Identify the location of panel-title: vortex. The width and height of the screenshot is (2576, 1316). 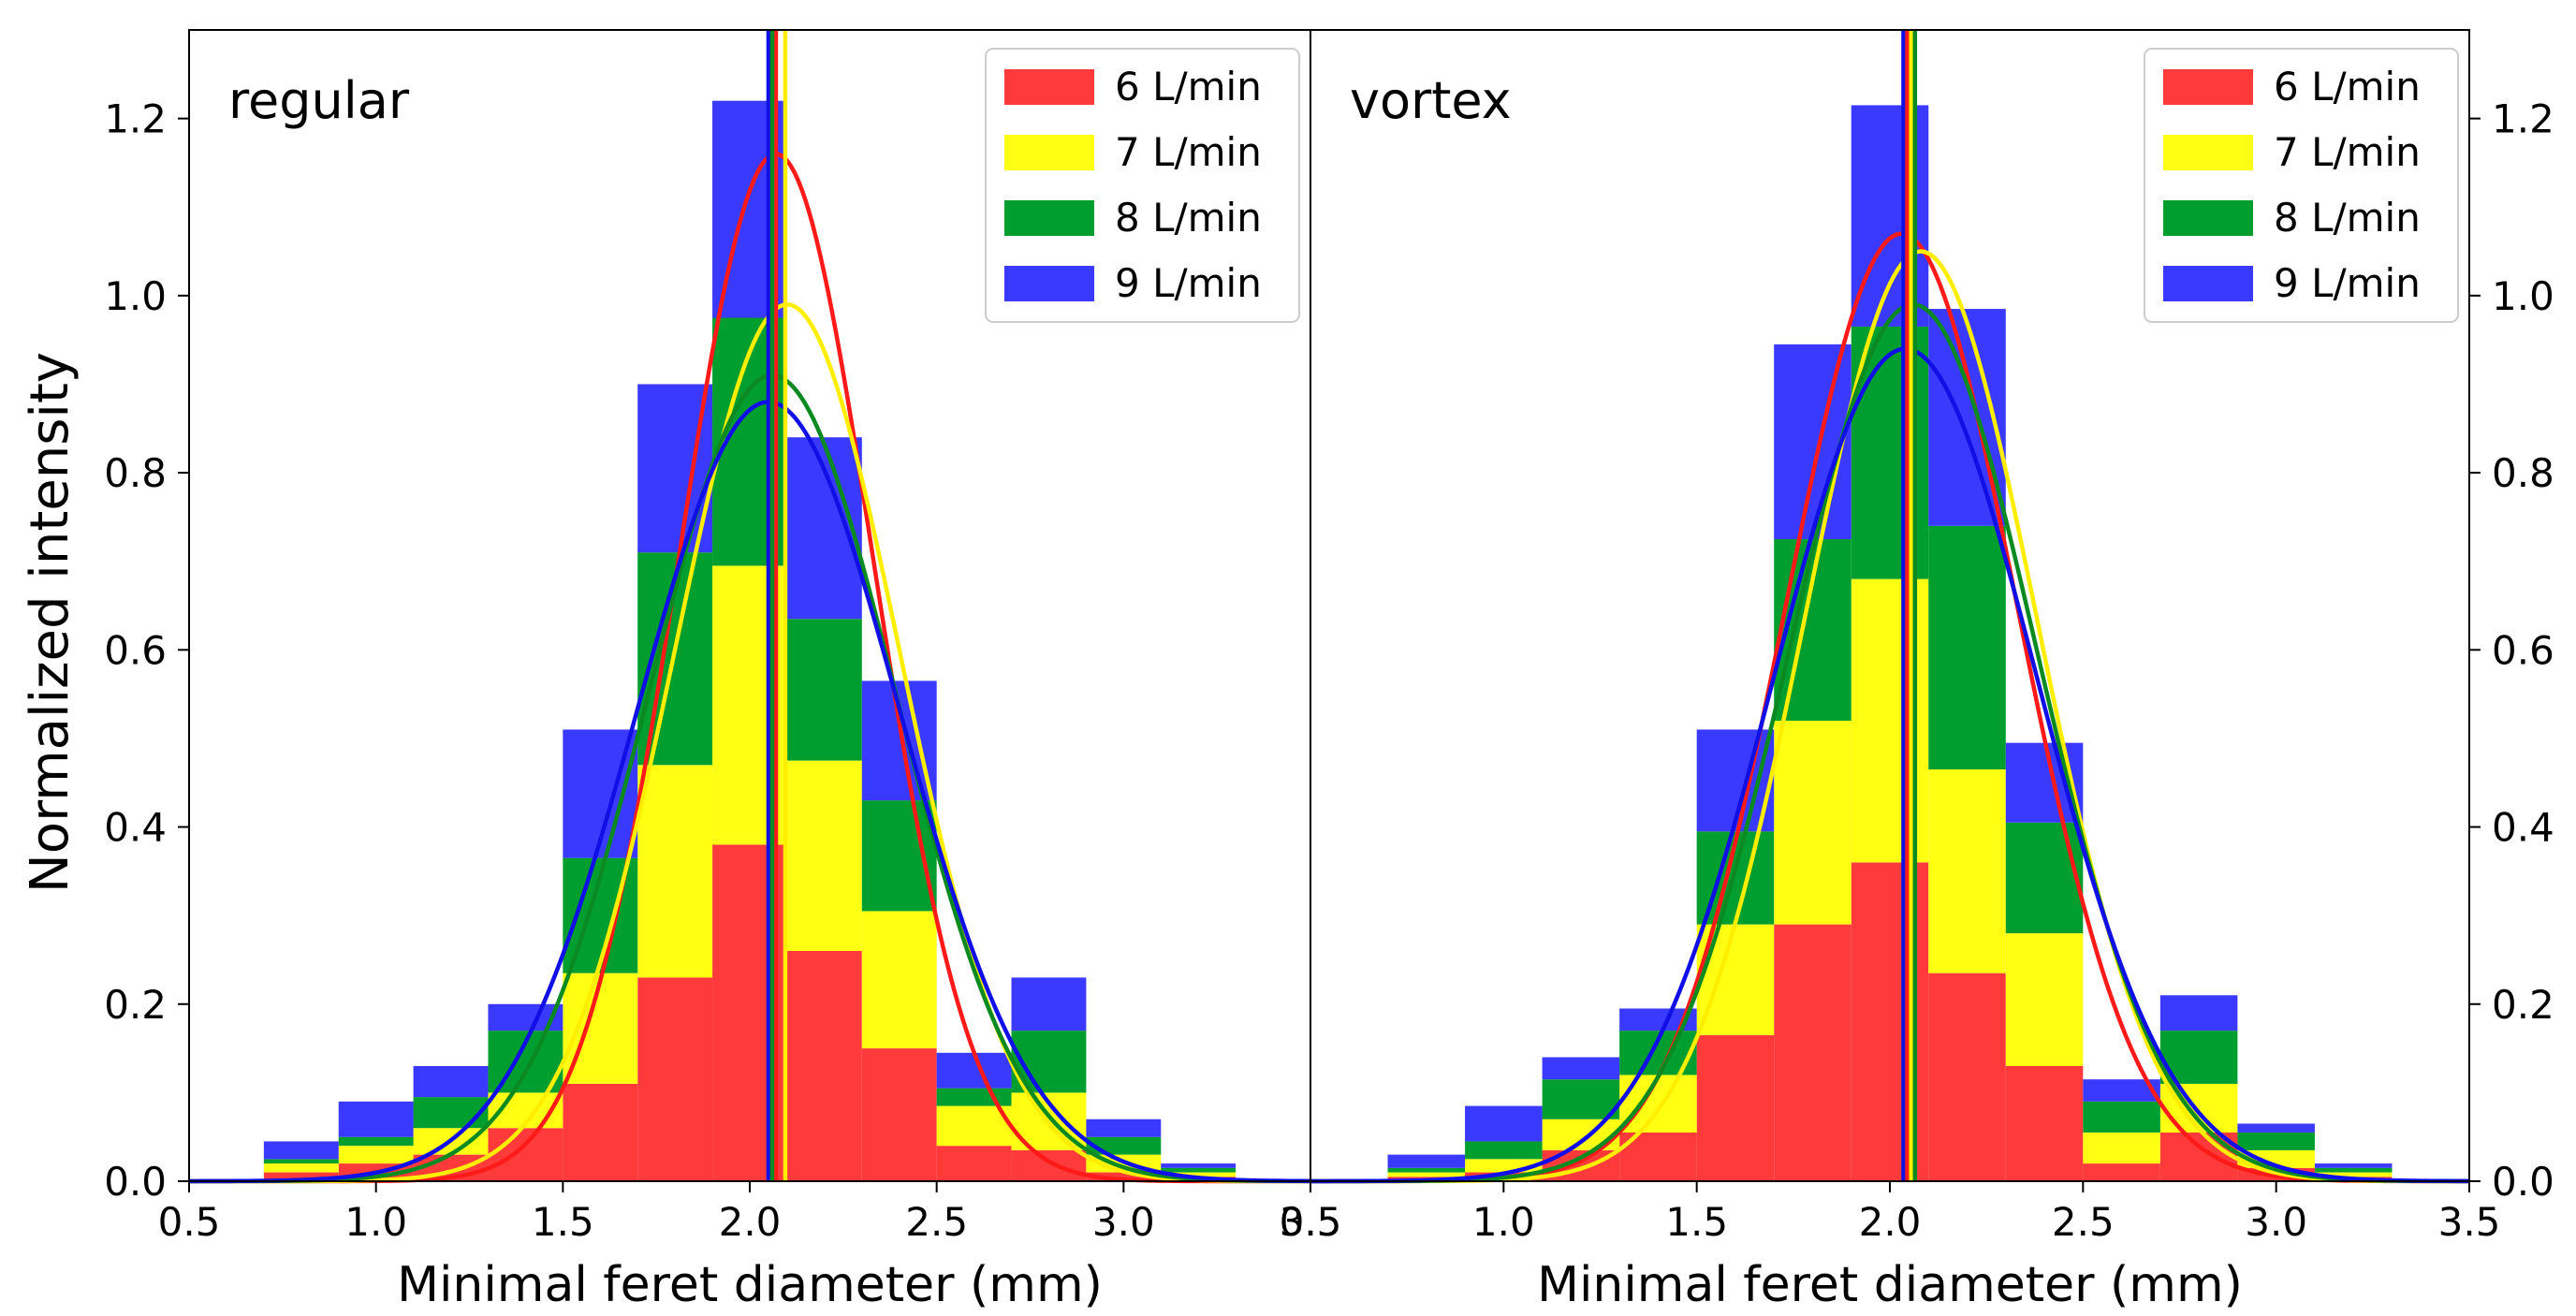
(1431, 101).